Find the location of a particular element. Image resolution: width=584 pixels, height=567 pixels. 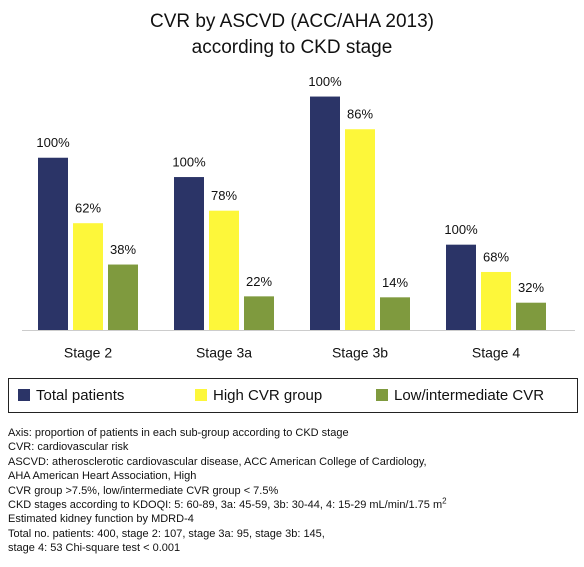

value-label: 86% is located at coordinates (360, 114).